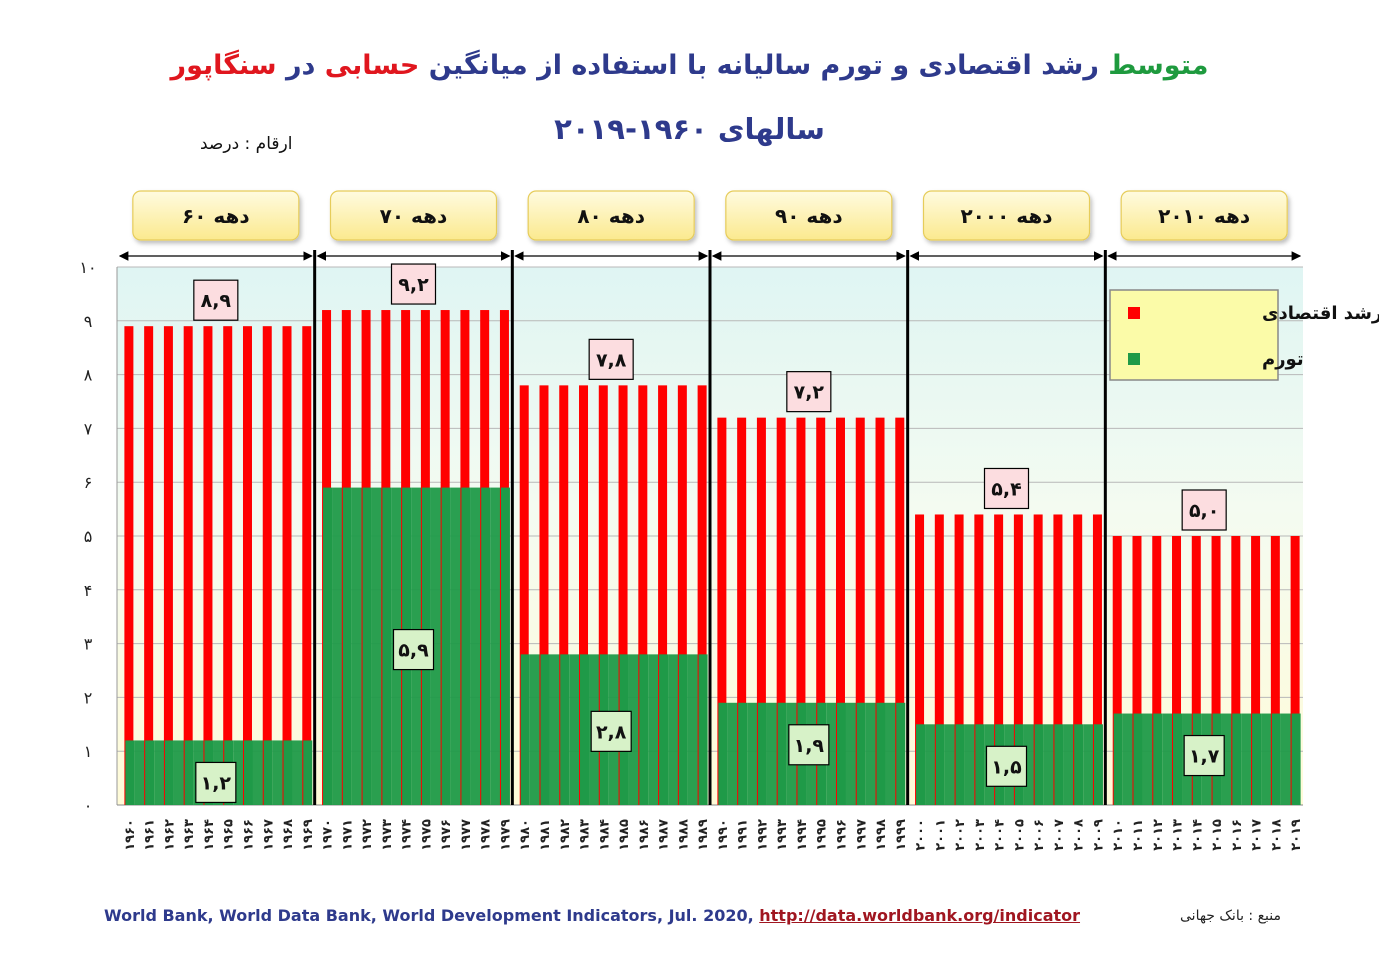 This screenshot has height=955, width=1379. What do you see at coordinates (426, 835) in the screenshot?
I see `x-tick-label: ۱۹۷۵` at bounding box center [426, 835].